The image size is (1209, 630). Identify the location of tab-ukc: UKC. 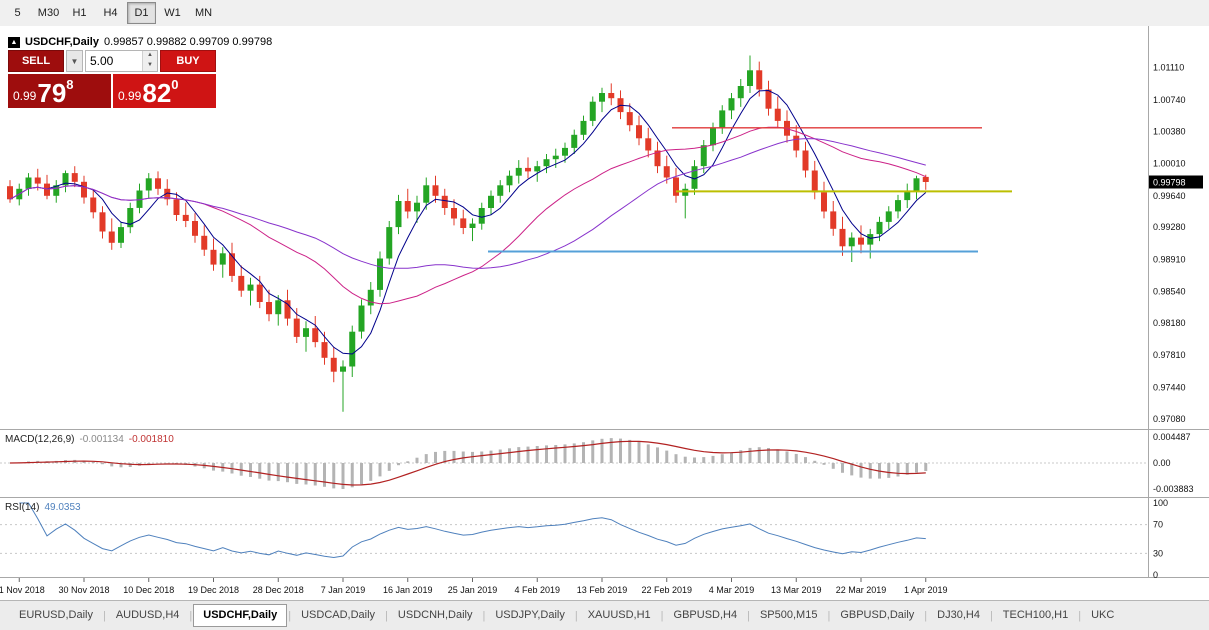
(1103, 615).